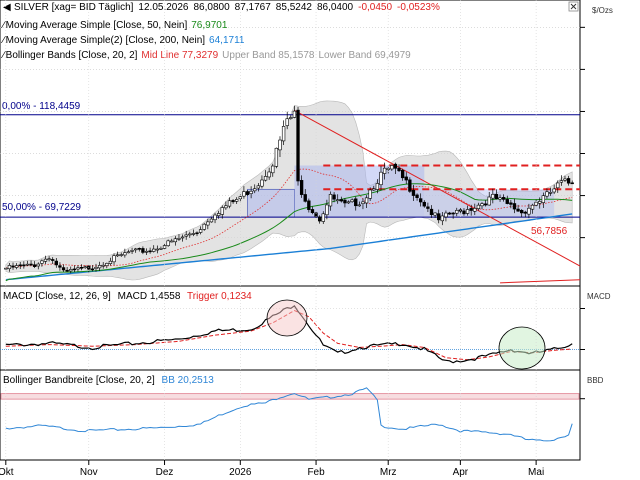 The image size is (640, 480). Describe the element at coordinates (209, 25) in the screenshot. I see `legend-value: 76,9701` at that location.